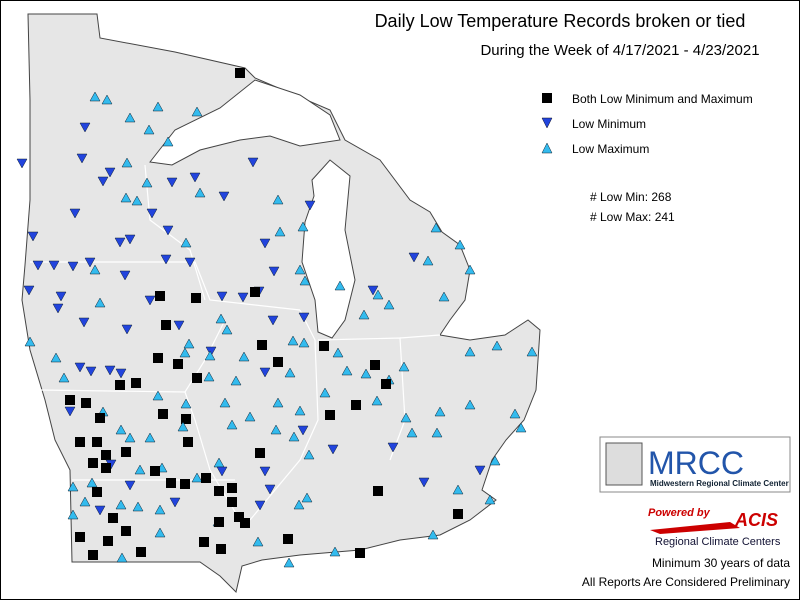 The image size is (800, 600). What do you see at coordinates (721, 563) in the screenshot?
I see `footer-note: Minimum 30 years of data` at bounding box center [721, 563].